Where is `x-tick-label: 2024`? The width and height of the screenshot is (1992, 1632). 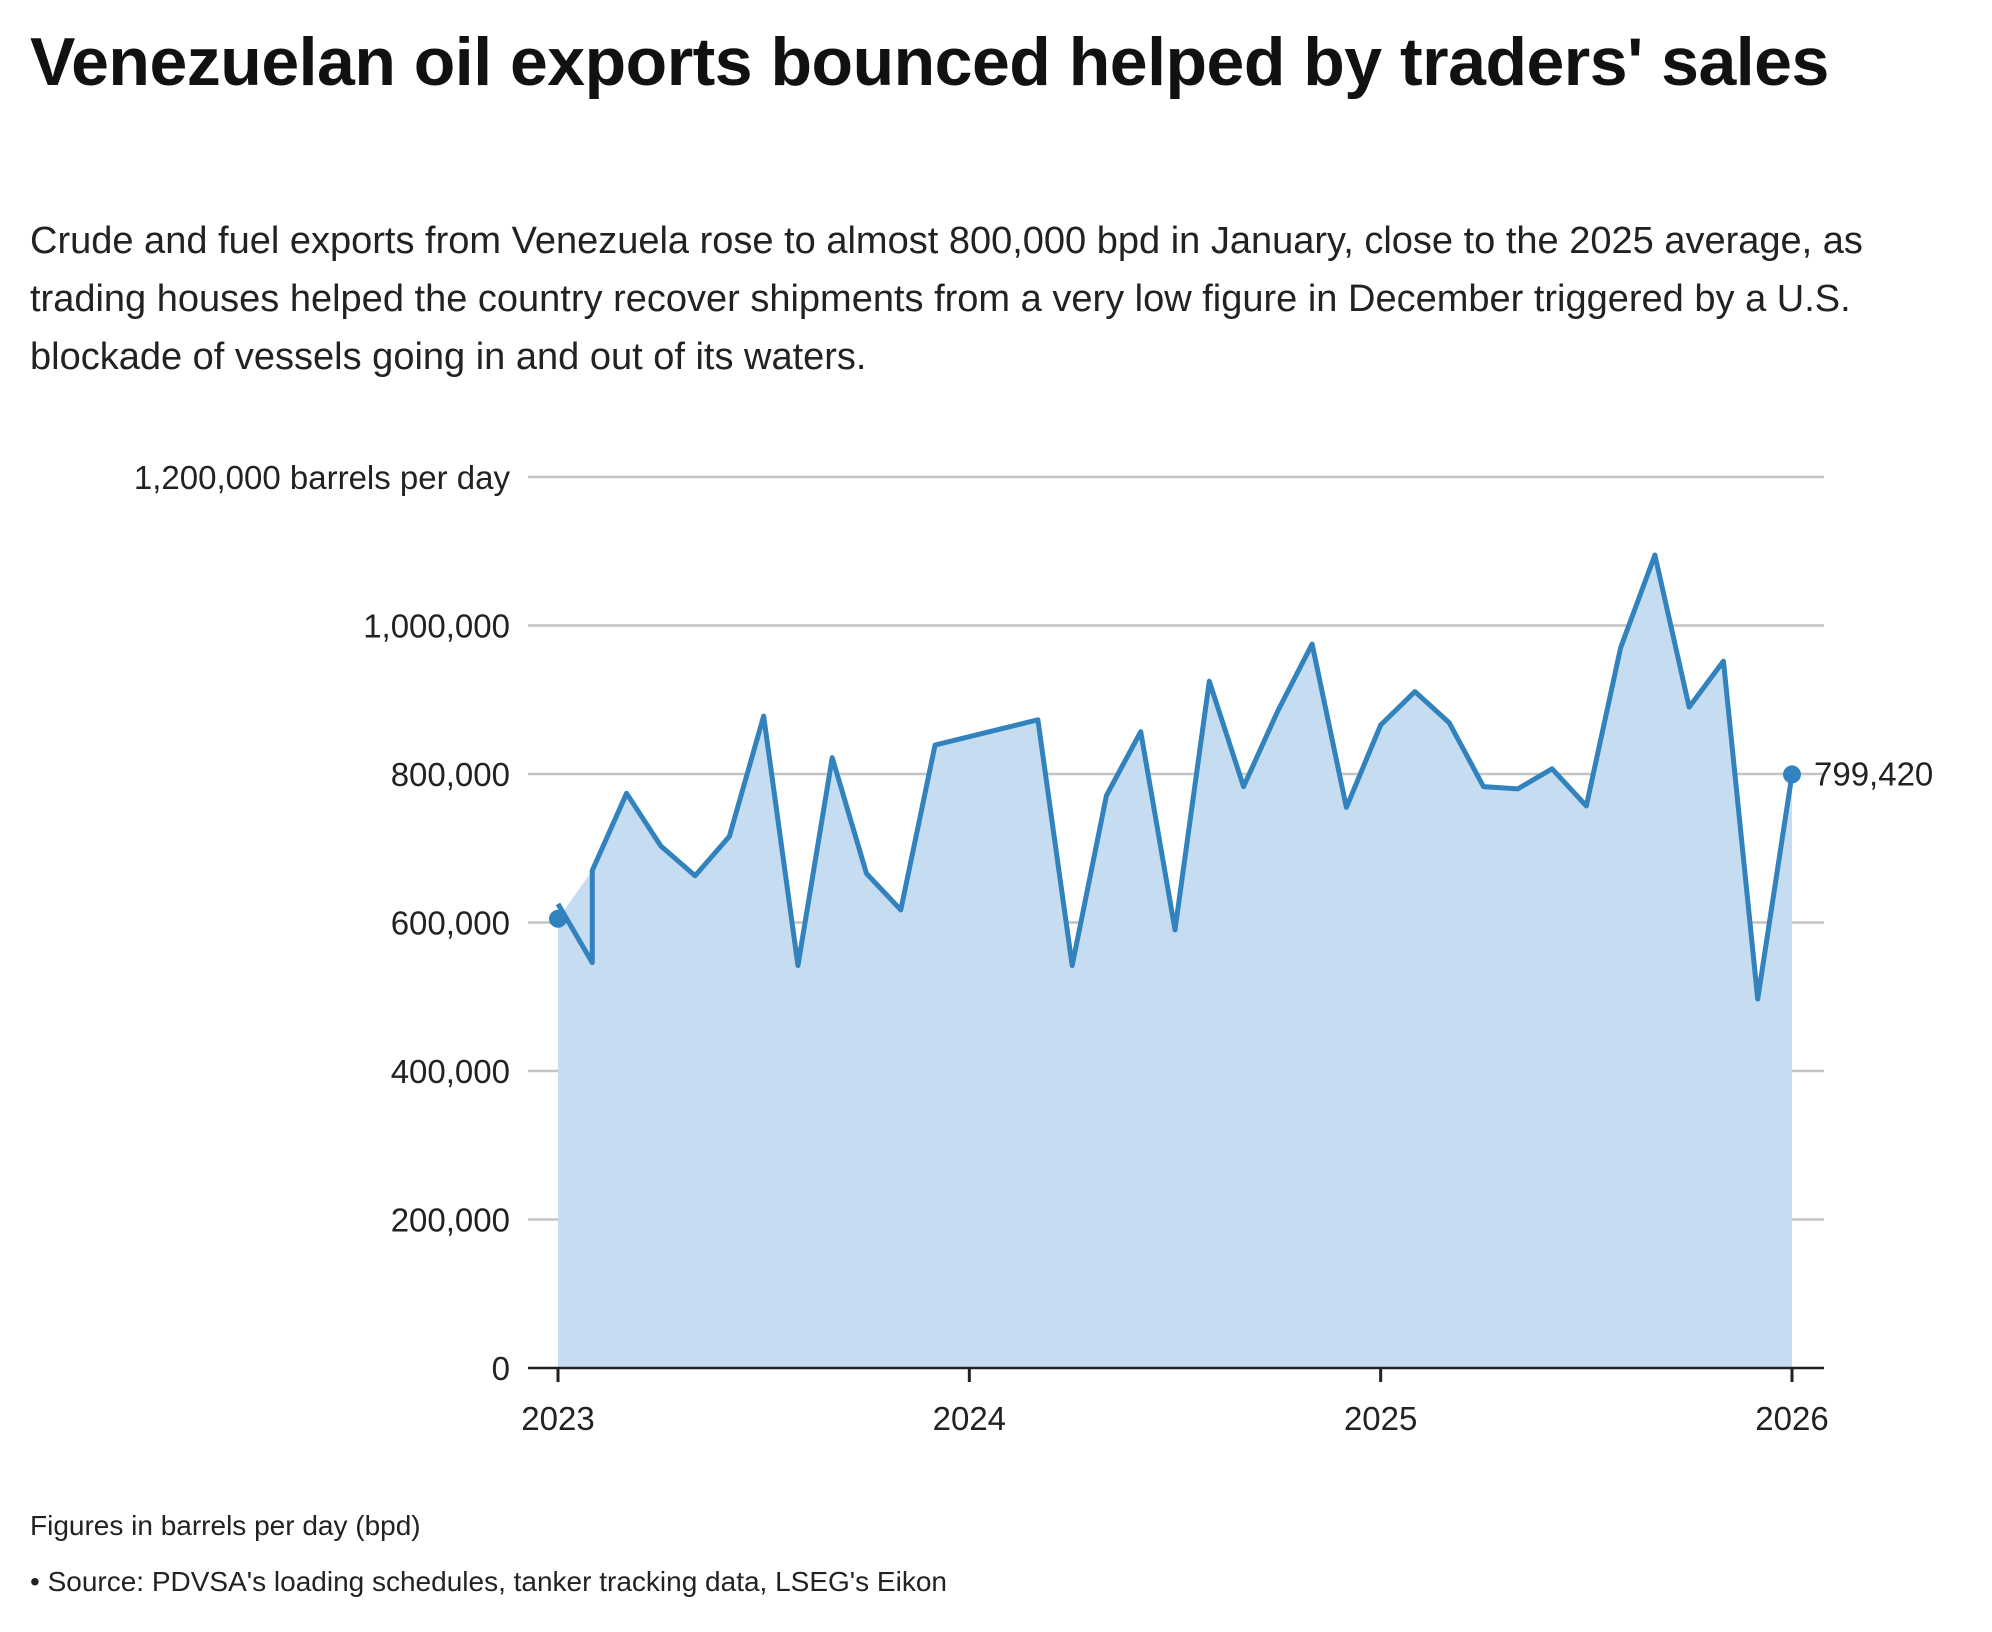 x-tick-label: 2024 is located at coordinates (969, 1418).